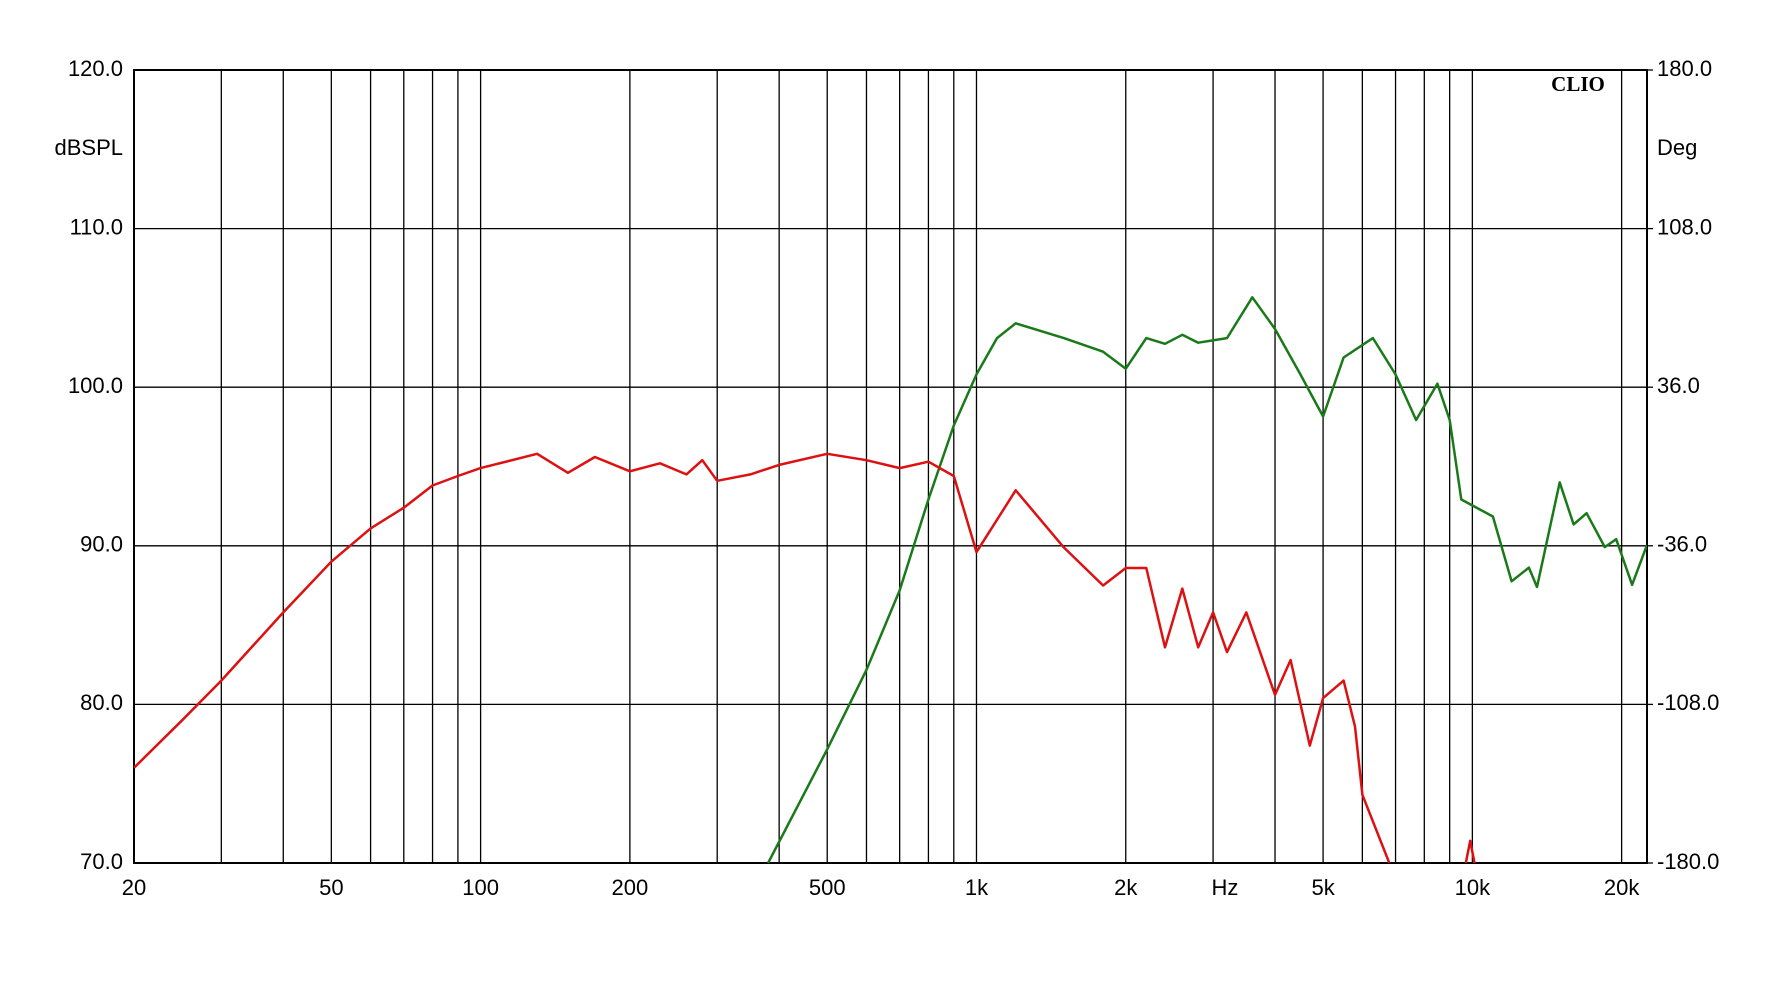  What do you see at coordinates (101, 702) in the screenshot?
I see `y-tick-label: 80.0` at bounding box center [101, 702].